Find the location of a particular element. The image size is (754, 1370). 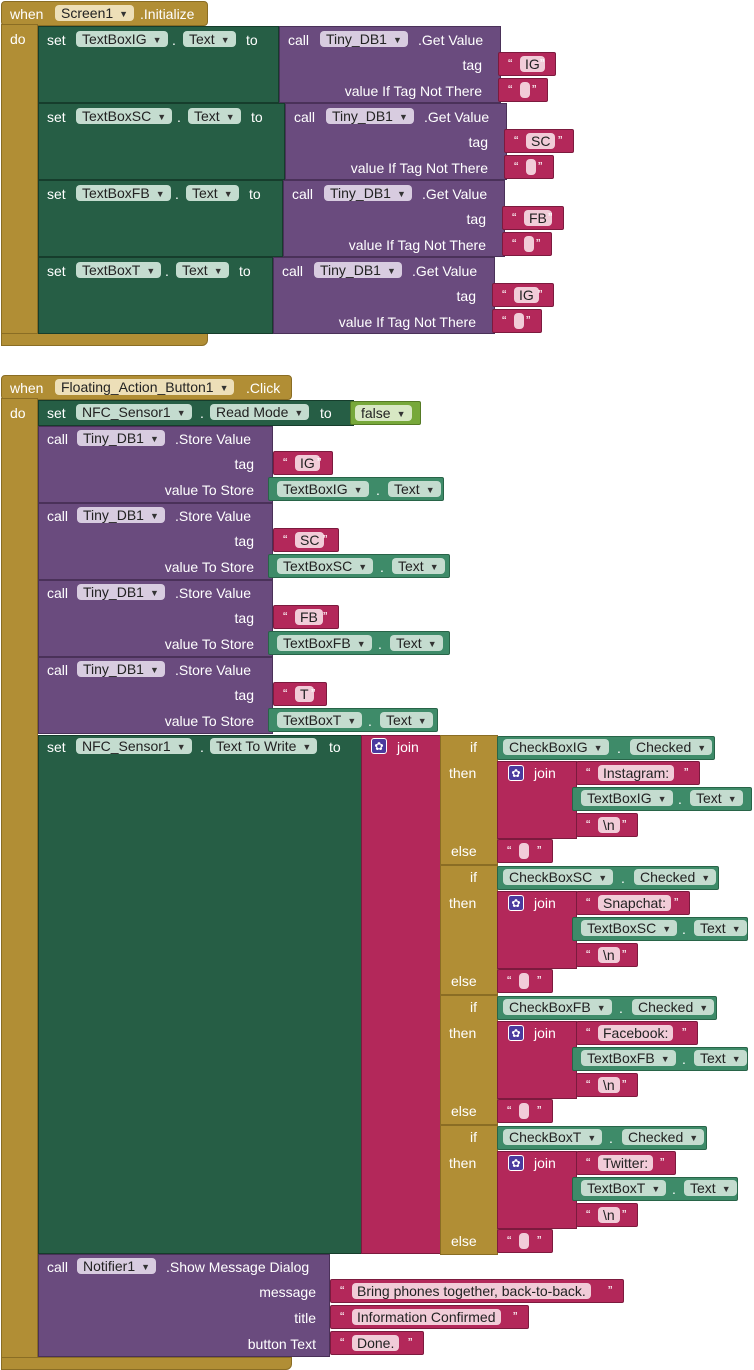

notifier-dropdown: Notifier1 ▼ is located at coordinates (117, 1266).